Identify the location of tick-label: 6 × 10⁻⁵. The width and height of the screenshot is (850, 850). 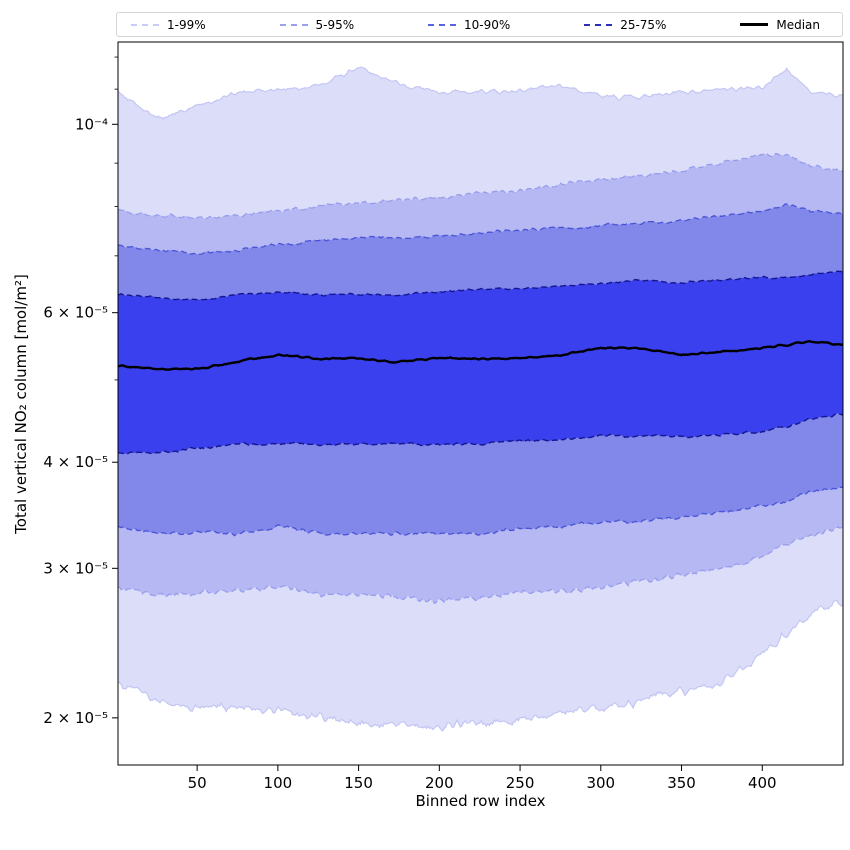
(75, 313).